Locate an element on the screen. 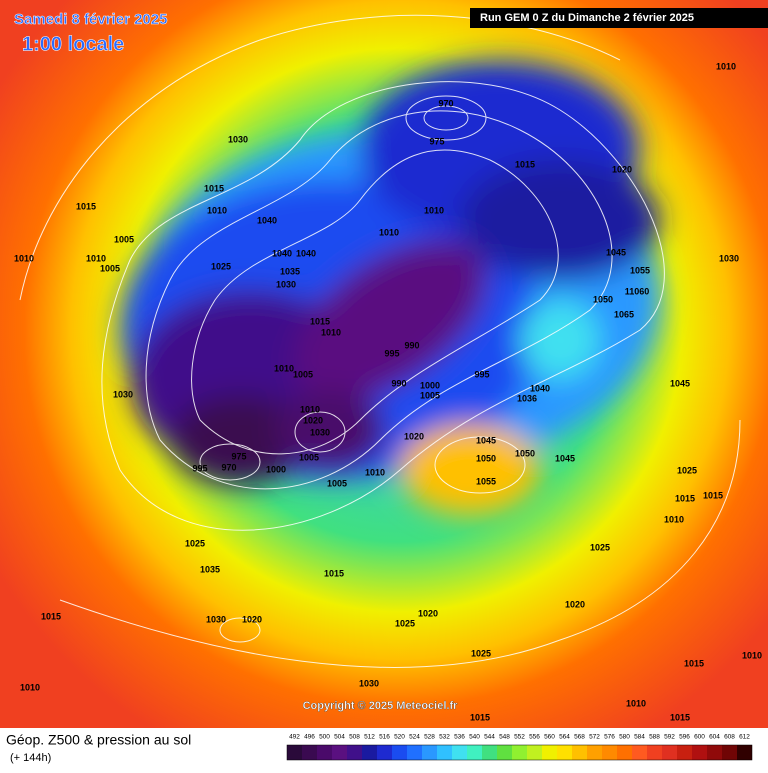  map-time: 1:00 locale is located at coordinates (73, 44).